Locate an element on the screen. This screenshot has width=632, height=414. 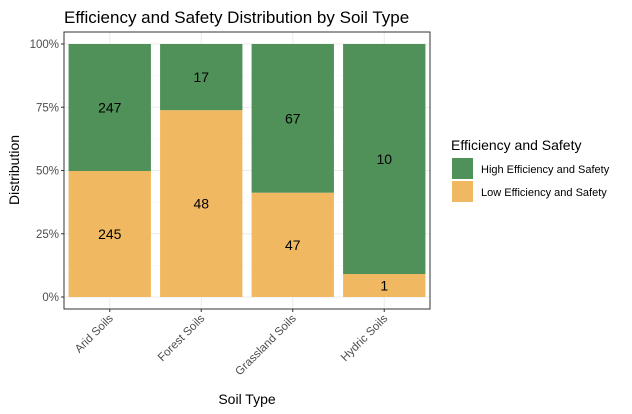
y-tick-label: 25% is located at coordinates (47, 235).